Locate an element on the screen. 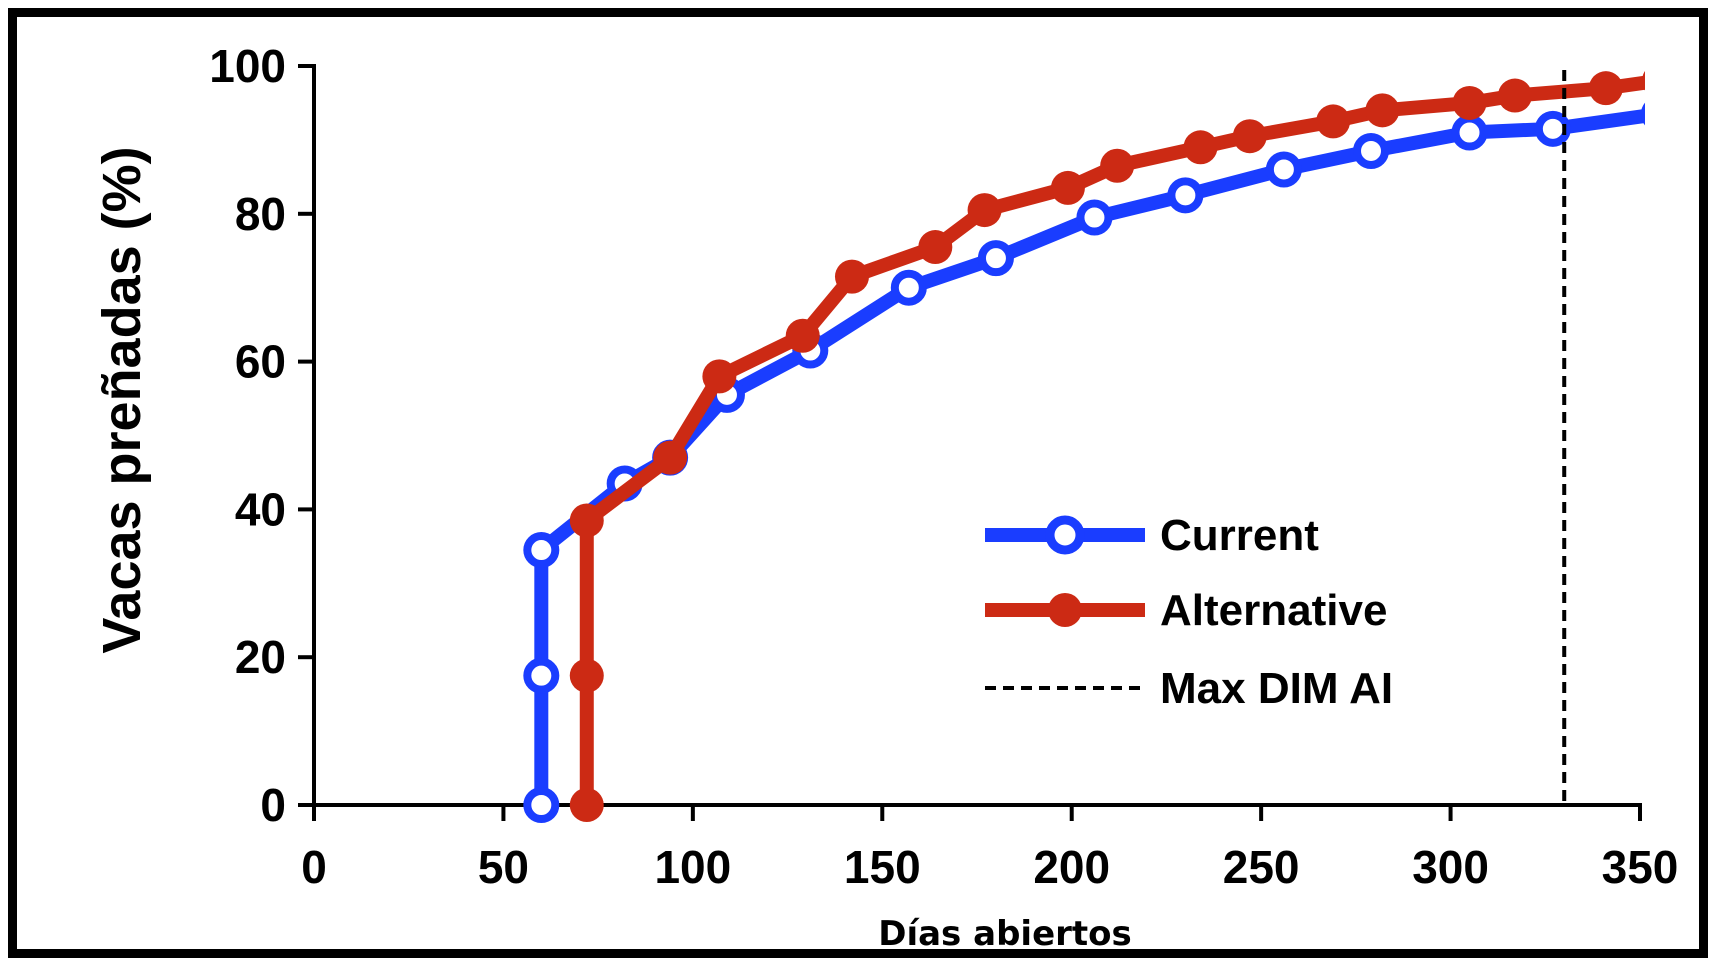 This screenshot has width=1725, height=975. legend-item-current: Current is located at coordinates (1152, 535).